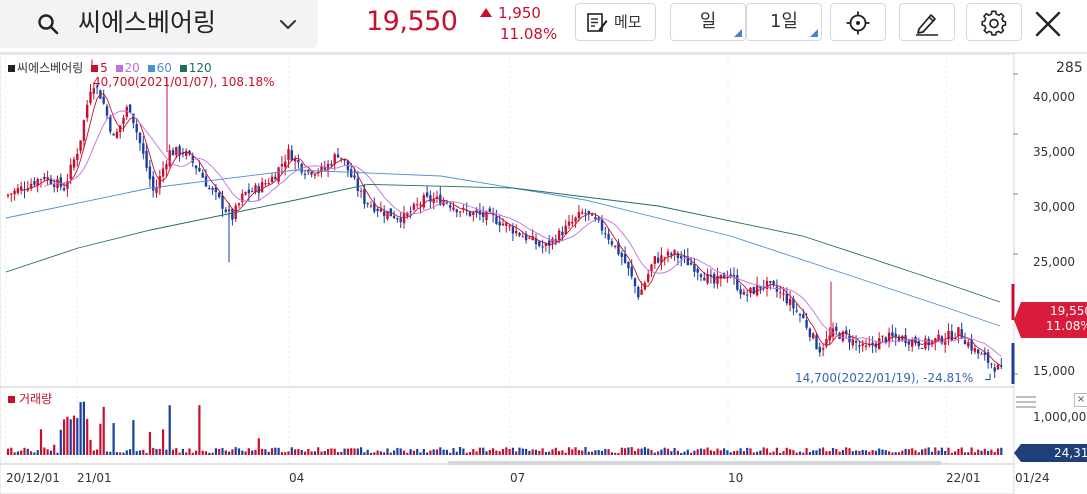  What do you see at coordinates (784, 22) in the screenshot?
I see `period-select: 1일` at bounding box center [784, 22].